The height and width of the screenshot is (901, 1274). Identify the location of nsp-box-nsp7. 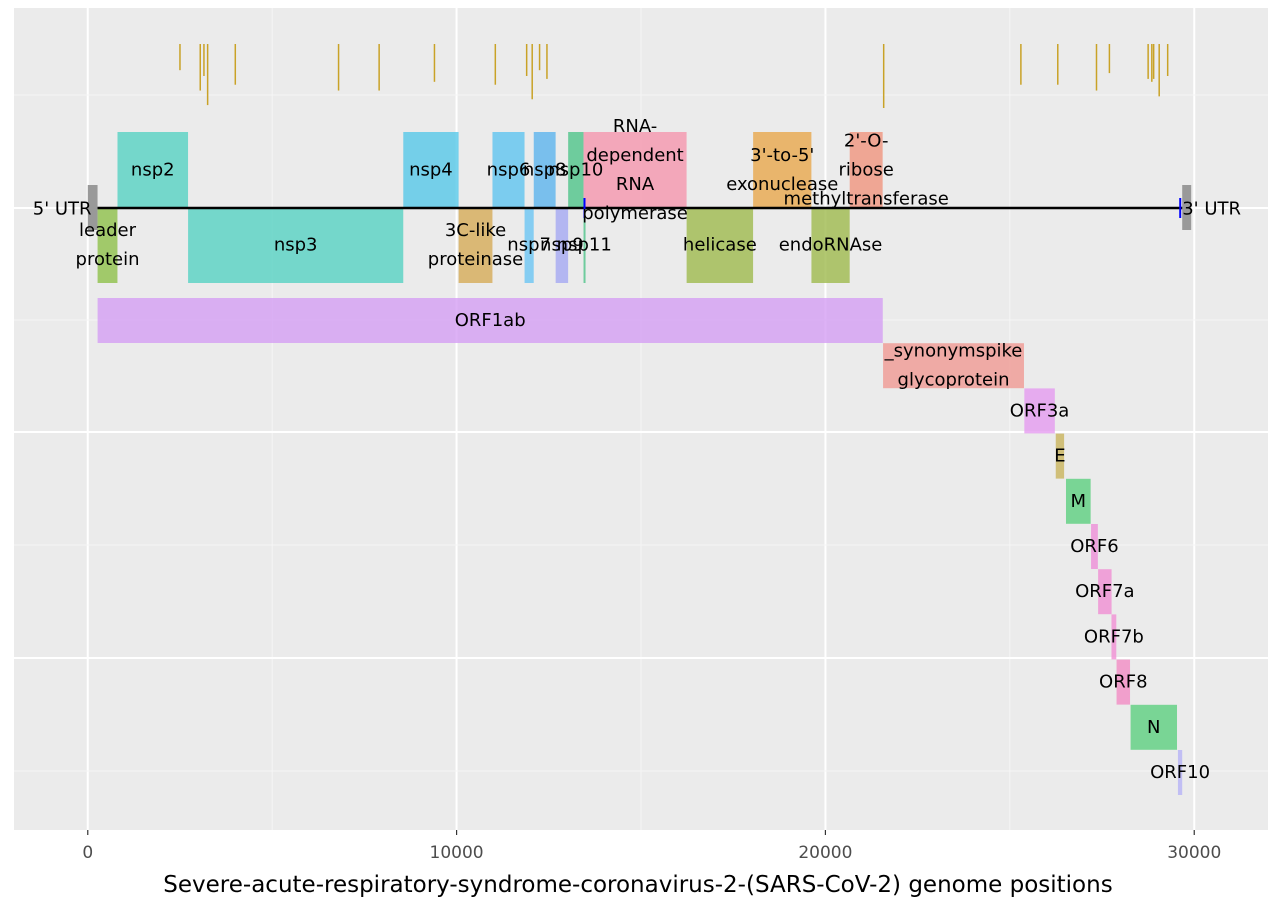
(529, 245).